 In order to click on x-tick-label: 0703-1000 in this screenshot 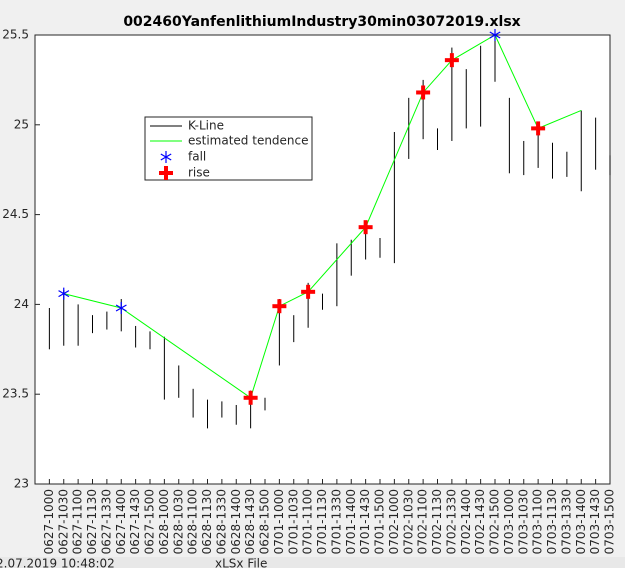, I will do `click(509, 521)`.